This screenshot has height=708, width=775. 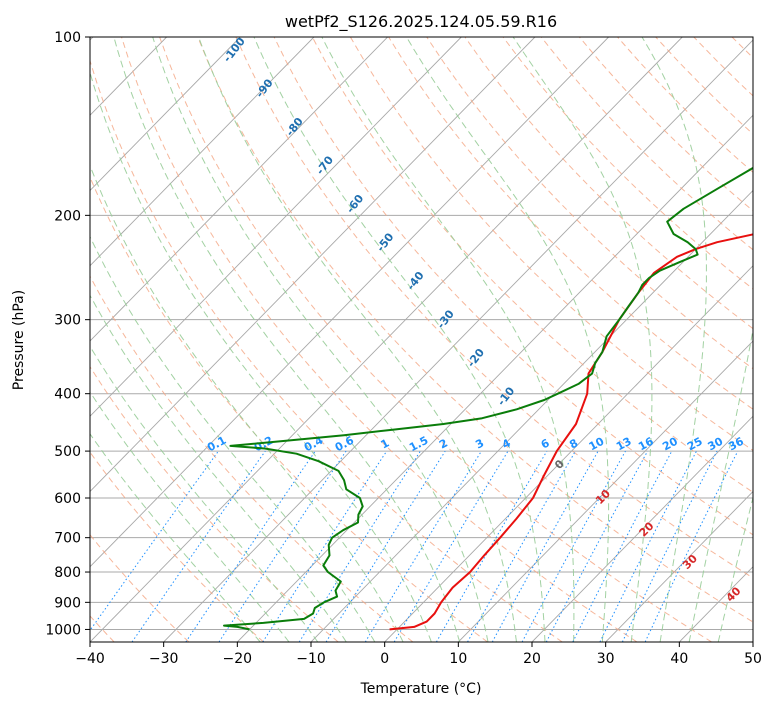 I want to click on y-tick-label: 300, so click(x=67, y=321).